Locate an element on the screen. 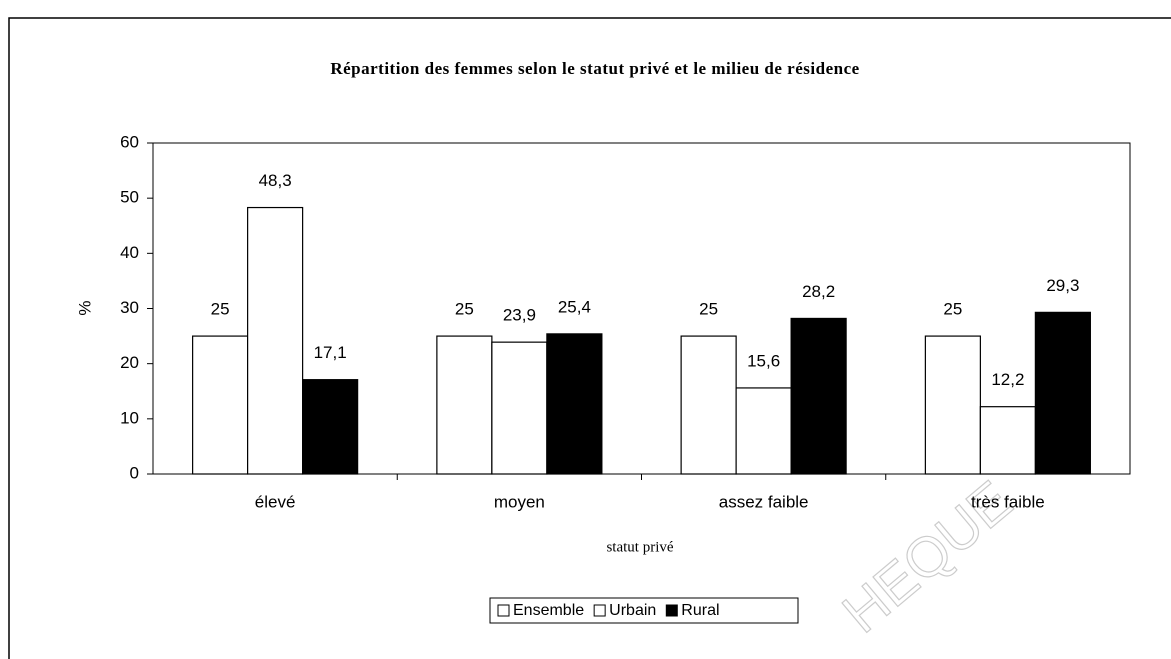 This screenshot has width=1171, height=659. value-label: 17,1 is located at coordinates (330, 352).